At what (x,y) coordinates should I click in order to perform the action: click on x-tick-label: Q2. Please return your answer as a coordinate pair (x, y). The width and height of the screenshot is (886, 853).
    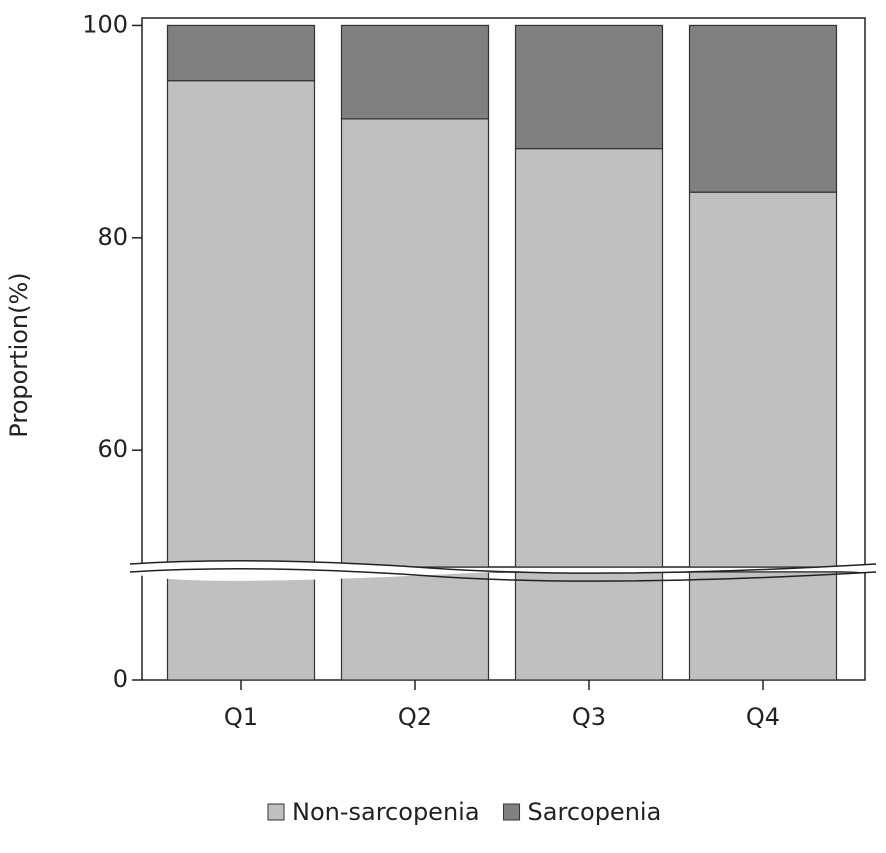
    Looking at the image, I should click on (415, 717).